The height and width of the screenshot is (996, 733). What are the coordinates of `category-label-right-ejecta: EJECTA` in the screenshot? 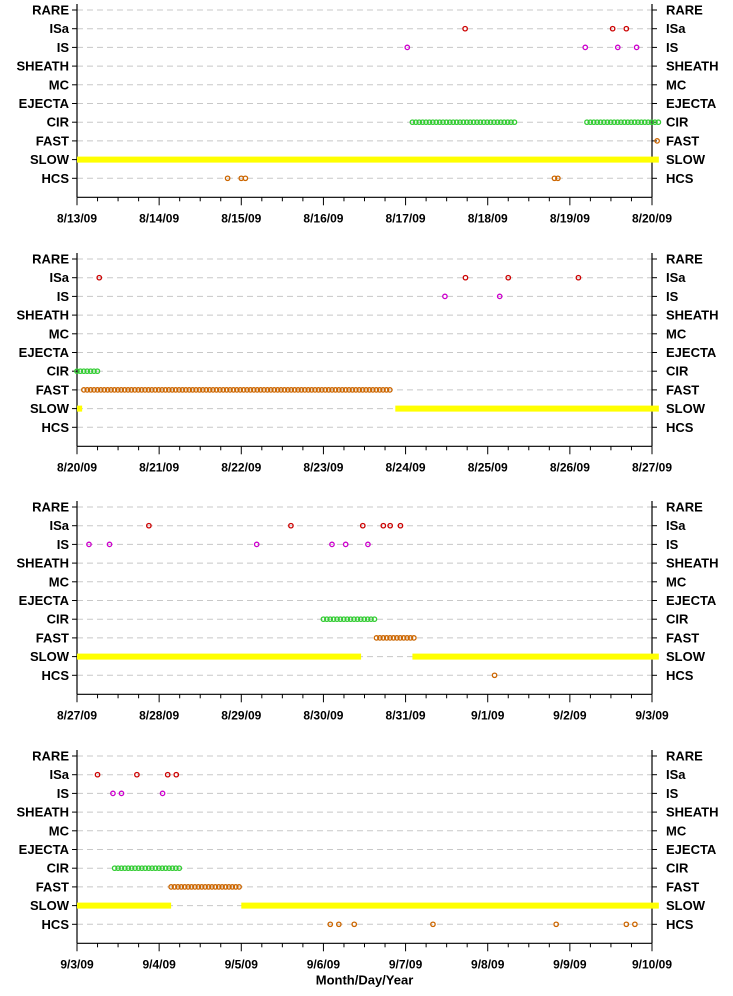 It's located at (691, 352).